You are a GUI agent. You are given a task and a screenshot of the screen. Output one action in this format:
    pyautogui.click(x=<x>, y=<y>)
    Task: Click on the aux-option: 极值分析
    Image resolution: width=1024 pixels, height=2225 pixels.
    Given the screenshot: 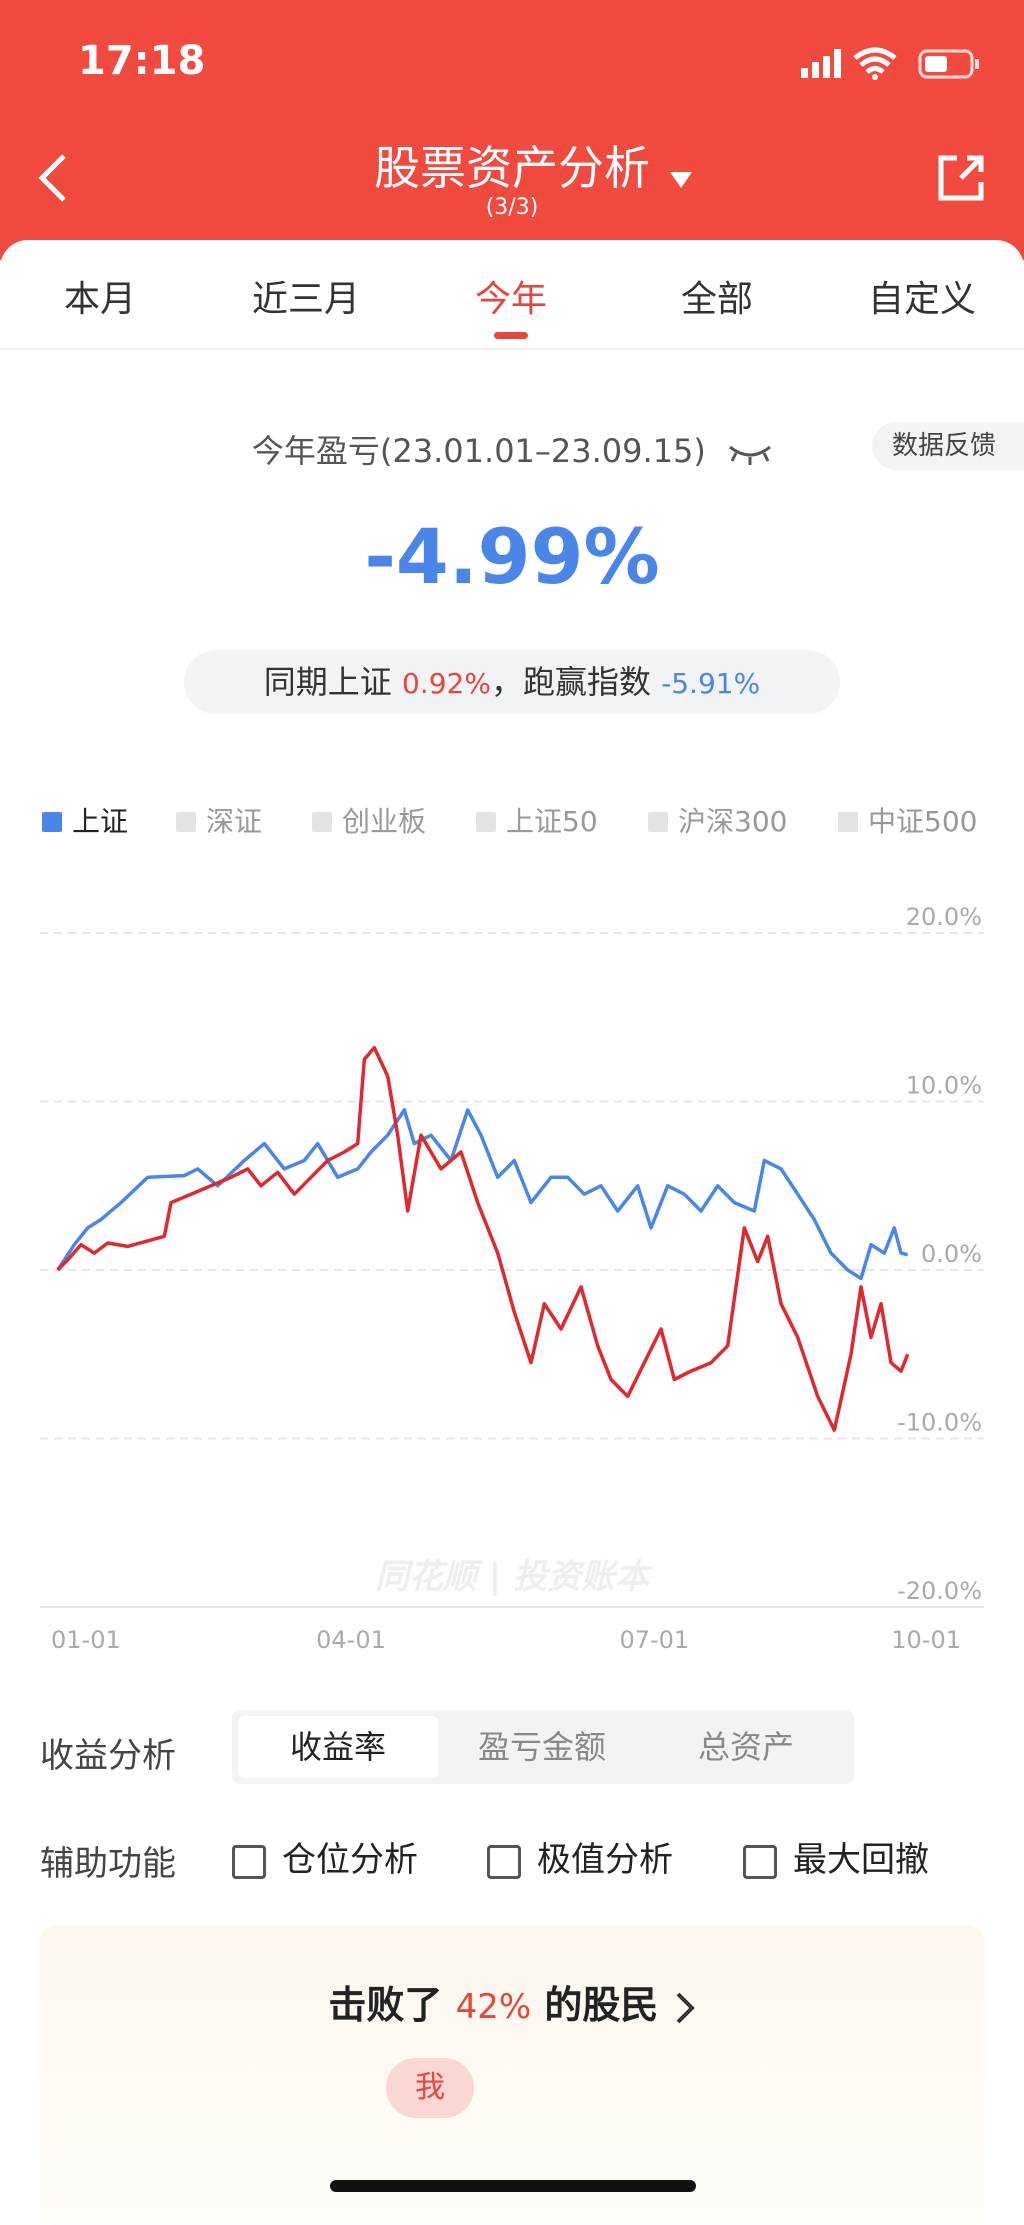 What is the action you would take?
    pyautogui.click(x=580, y=1856)
    